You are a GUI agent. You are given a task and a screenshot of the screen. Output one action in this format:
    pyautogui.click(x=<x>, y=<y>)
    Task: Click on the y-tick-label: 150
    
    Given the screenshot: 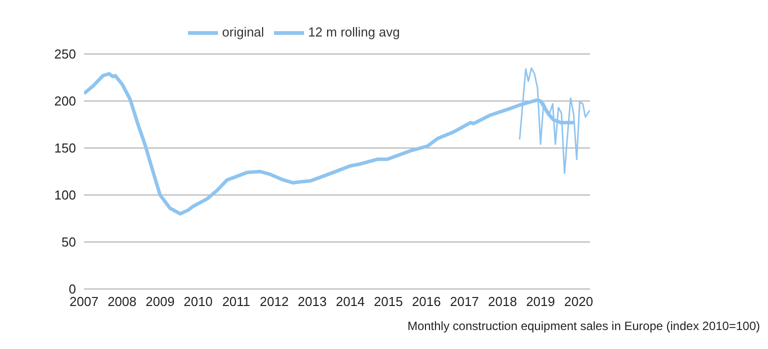 What is the action you would take?
    pyautogui.click(x=65, y=148)
    